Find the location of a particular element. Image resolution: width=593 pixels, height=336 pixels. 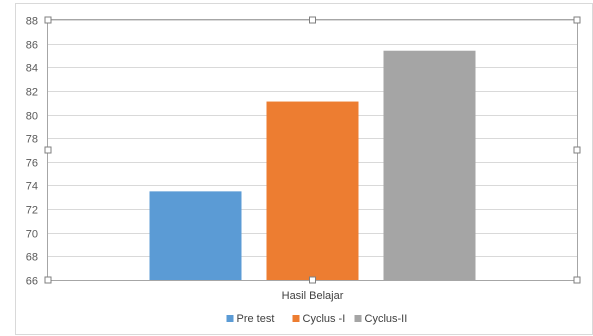

y-tick-label: 74 is located at coordinates (32, 187).